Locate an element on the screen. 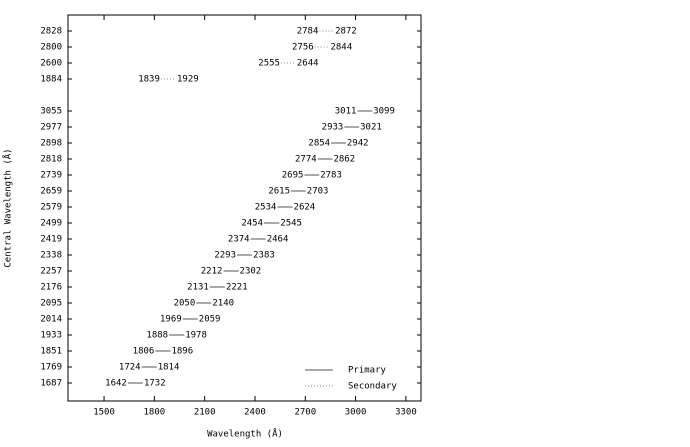 The height and width of the screenshot is (447, 690). y-tick-label: 2499 is located at coordinates (51, 224).